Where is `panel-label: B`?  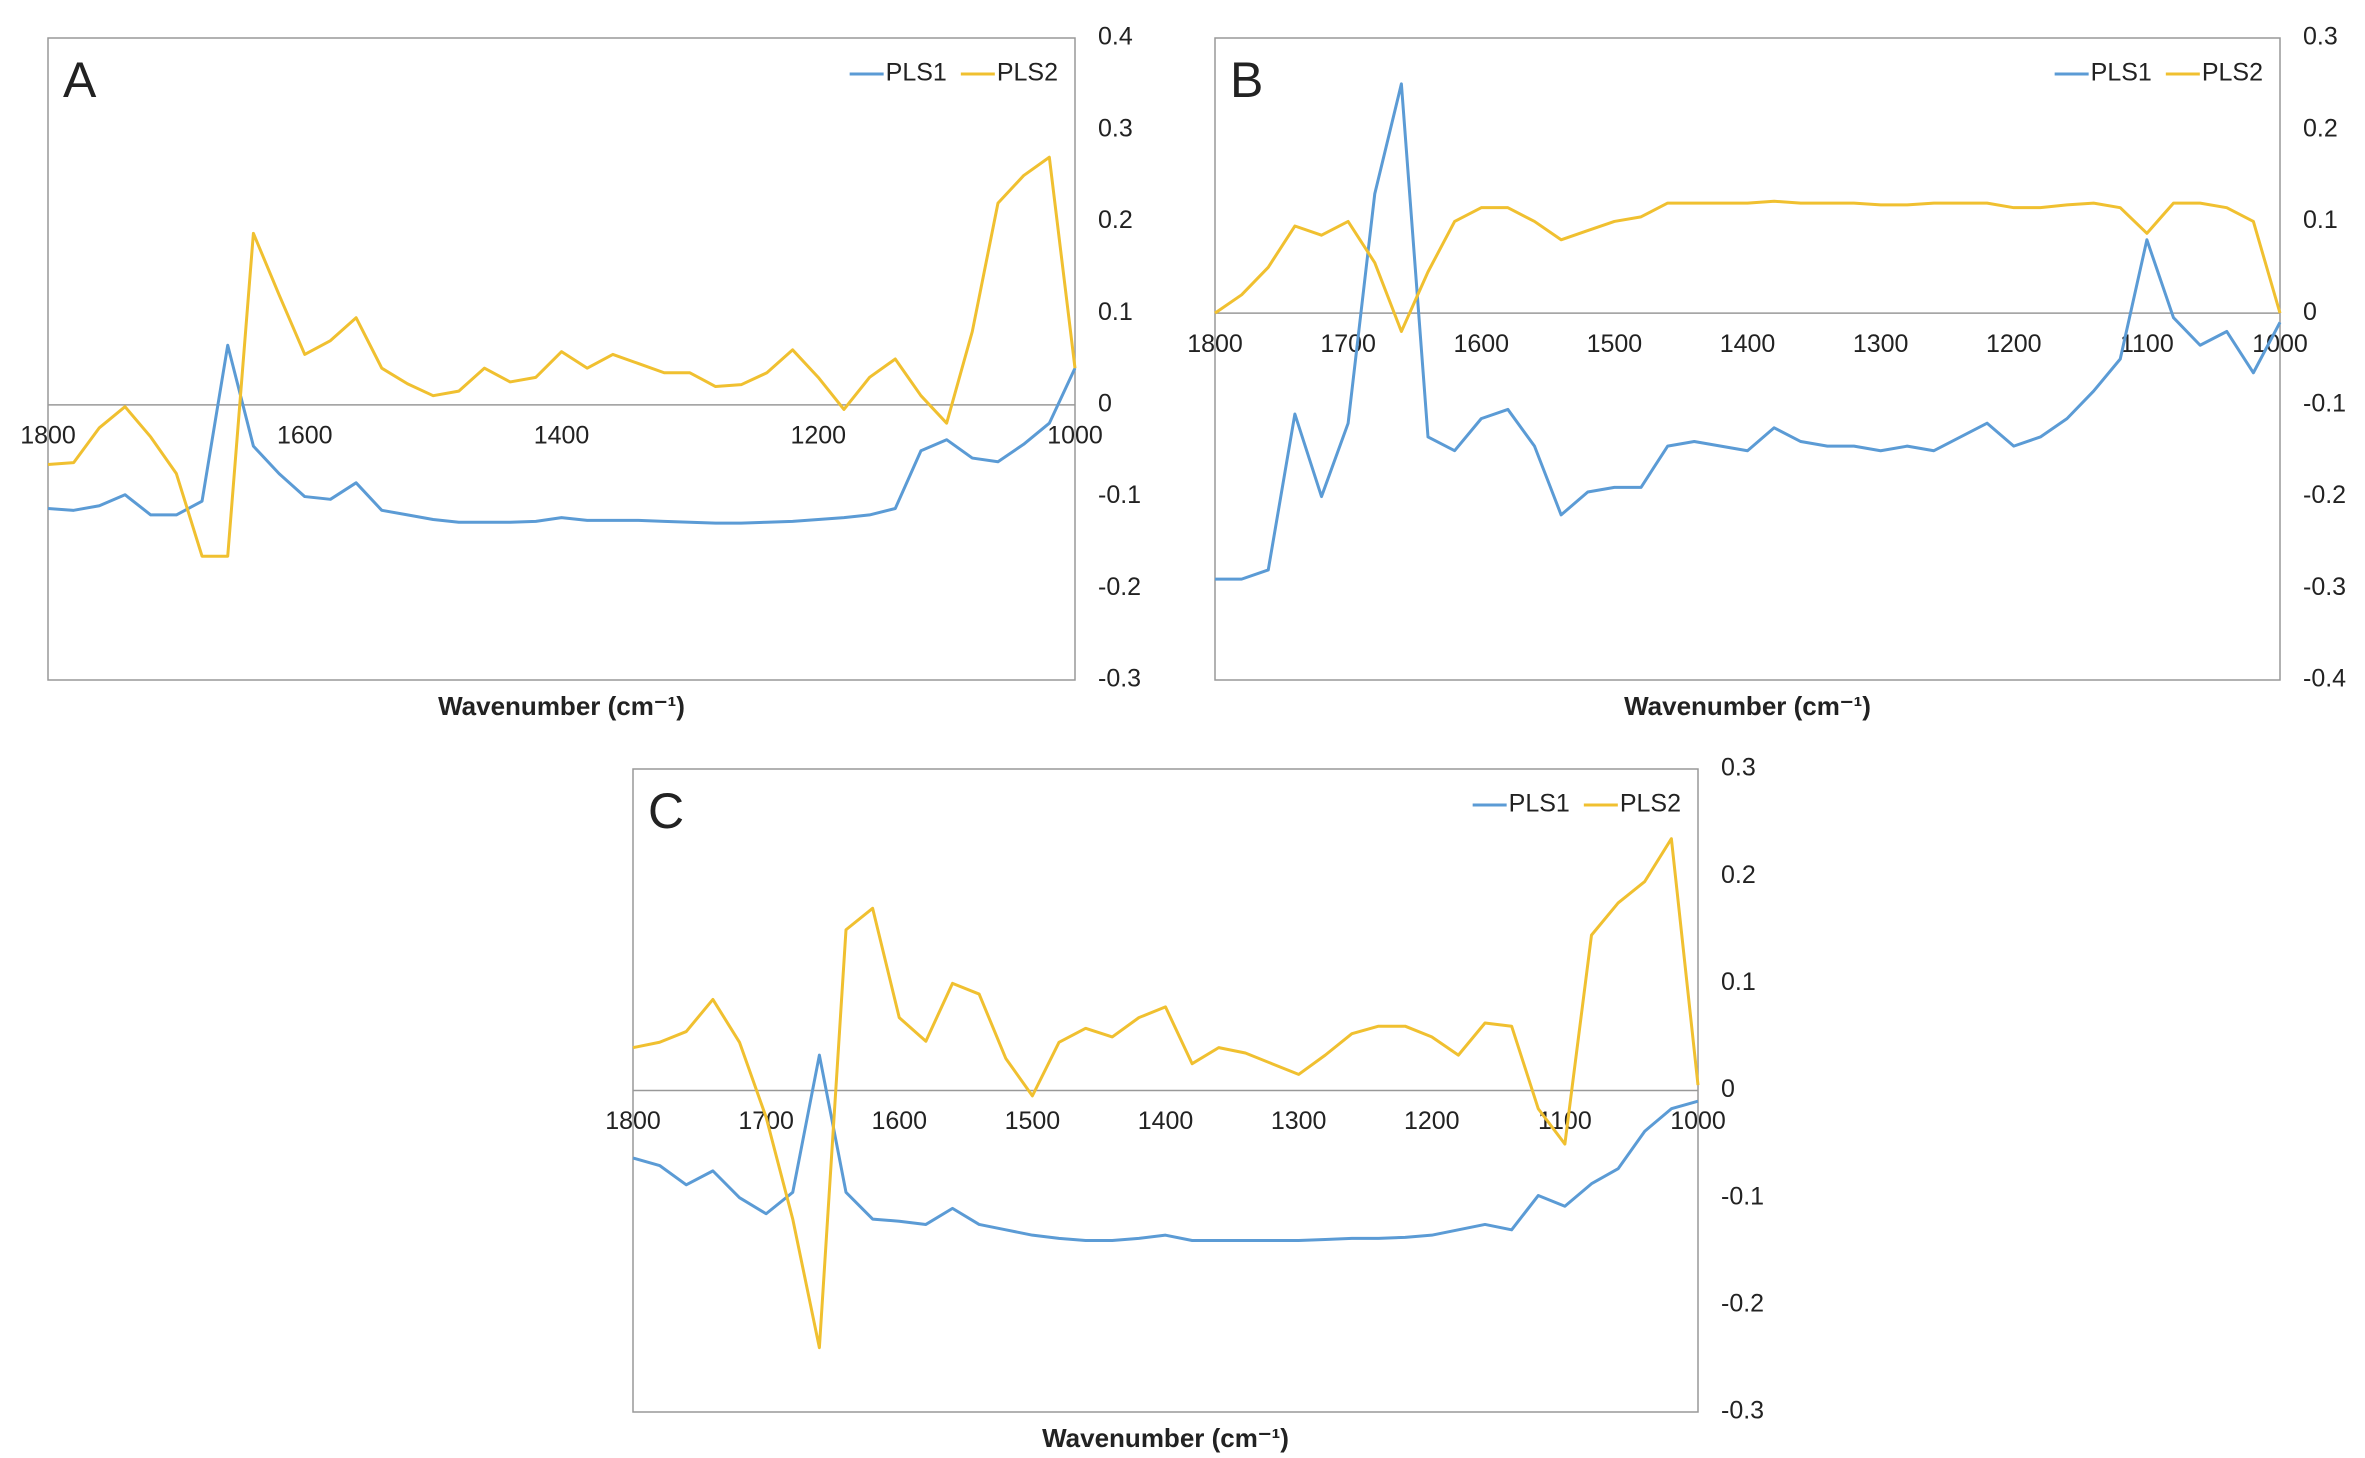
panel-label: B is located at coordinates (1246, 80).